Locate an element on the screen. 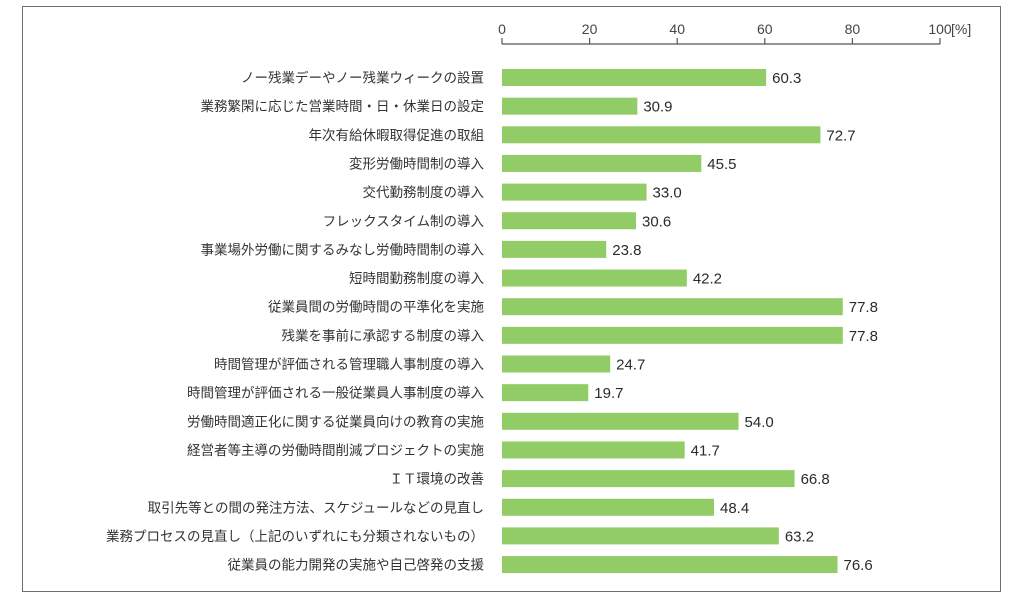 This screenshot has height=598, width=1024. category-label: 従業員の能力開発の実施や自己啓発の支援 is located at coordinates (356, 566).